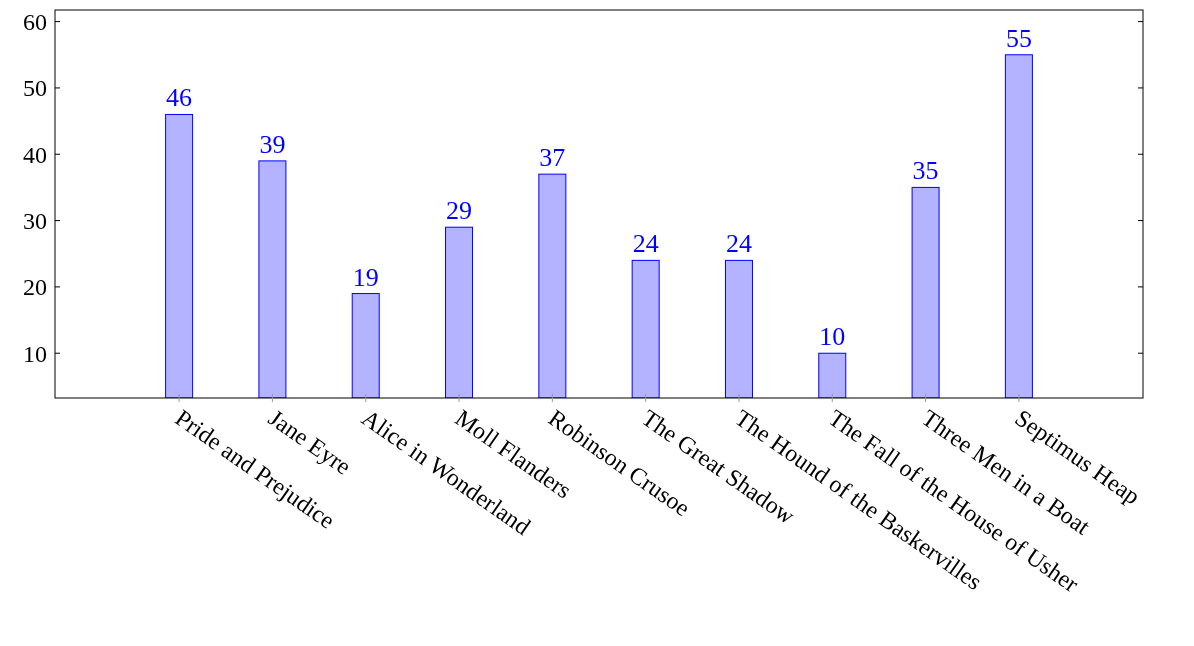  I want to click on y-tick-label: 40, so click(35, 154).